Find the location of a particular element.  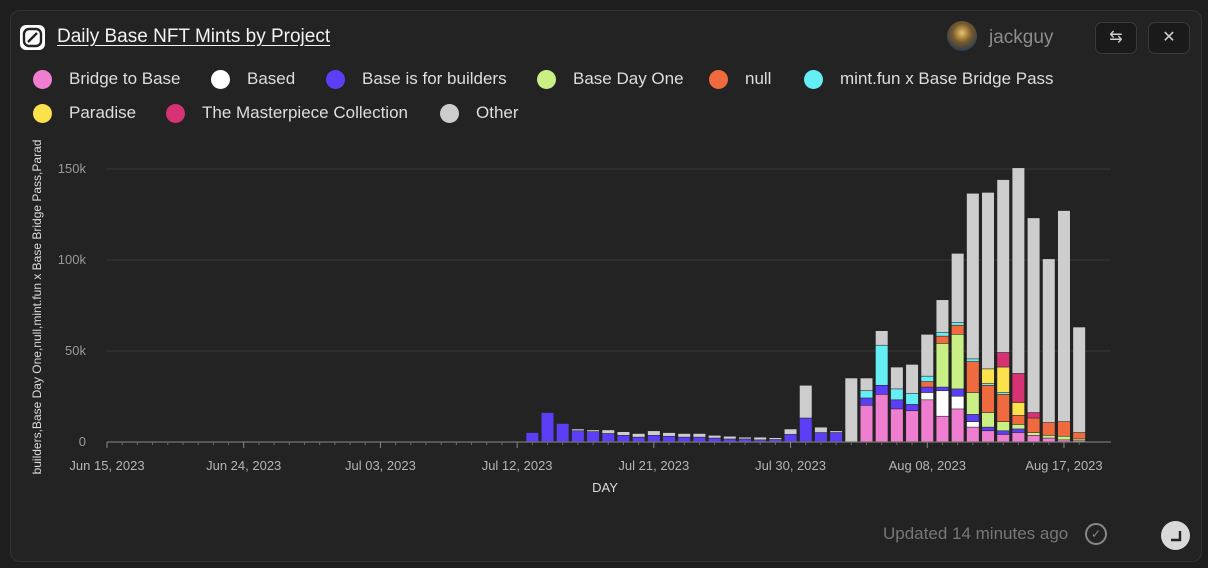

legend-item: Based is located at coordinates (253, 79).